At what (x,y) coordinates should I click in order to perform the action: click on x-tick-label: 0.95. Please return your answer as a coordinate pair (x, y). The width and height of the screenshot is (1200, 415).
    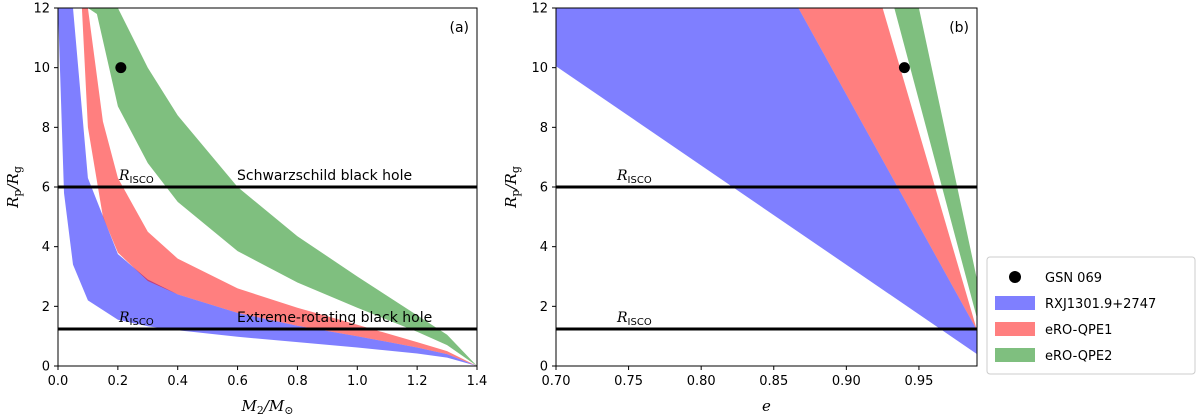
    Looking at the image, I should click on (918, 381).